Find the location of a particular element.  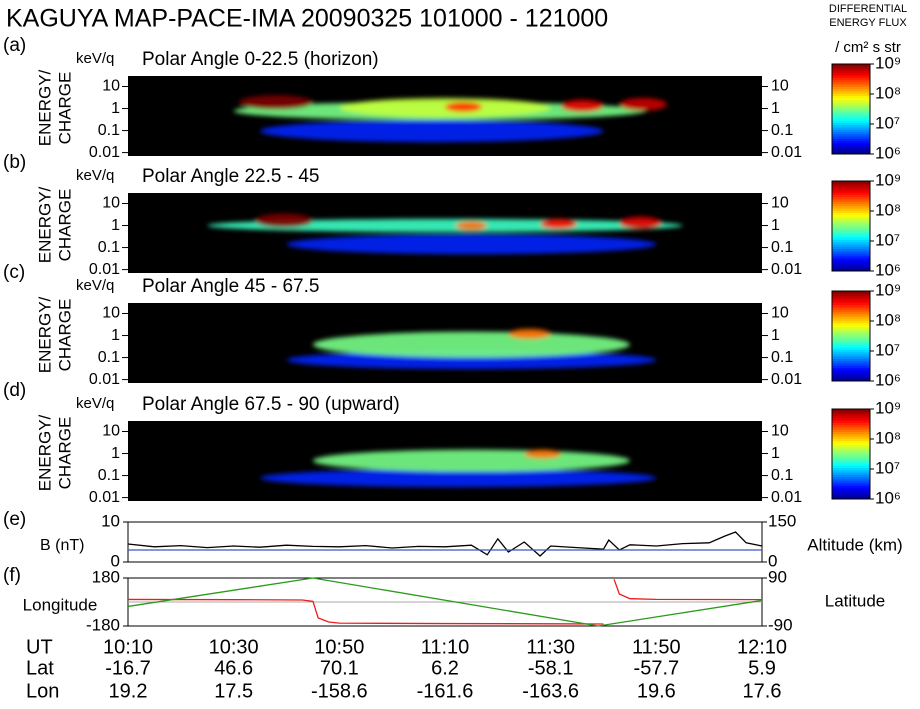

panel-title: Polar Angle 22.5 - 45 is located at coordinates (230, 176).